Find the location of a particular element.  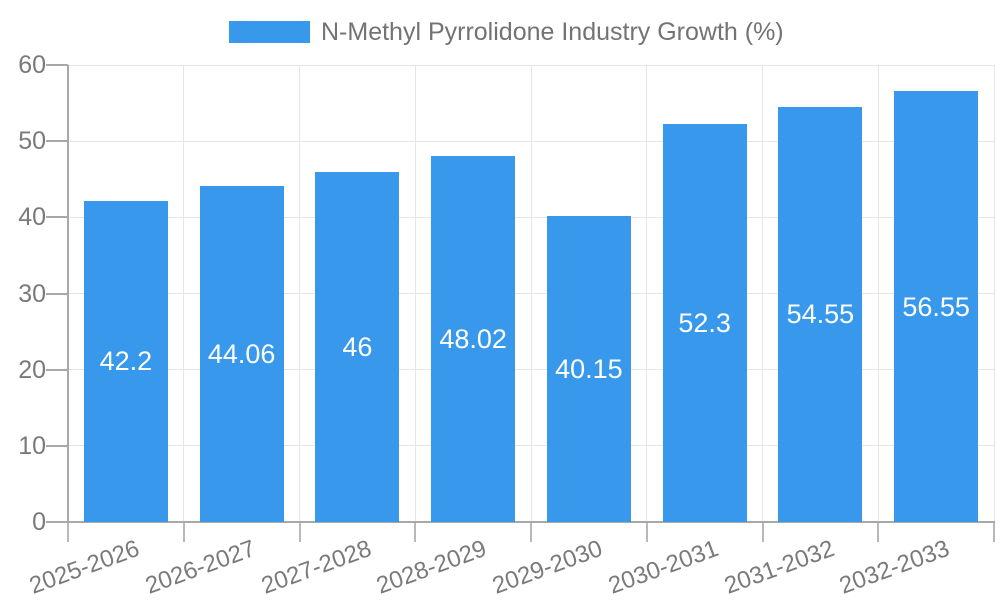

x-axis-tick-label: 2029-2030 is located at coordinates (548, 567).